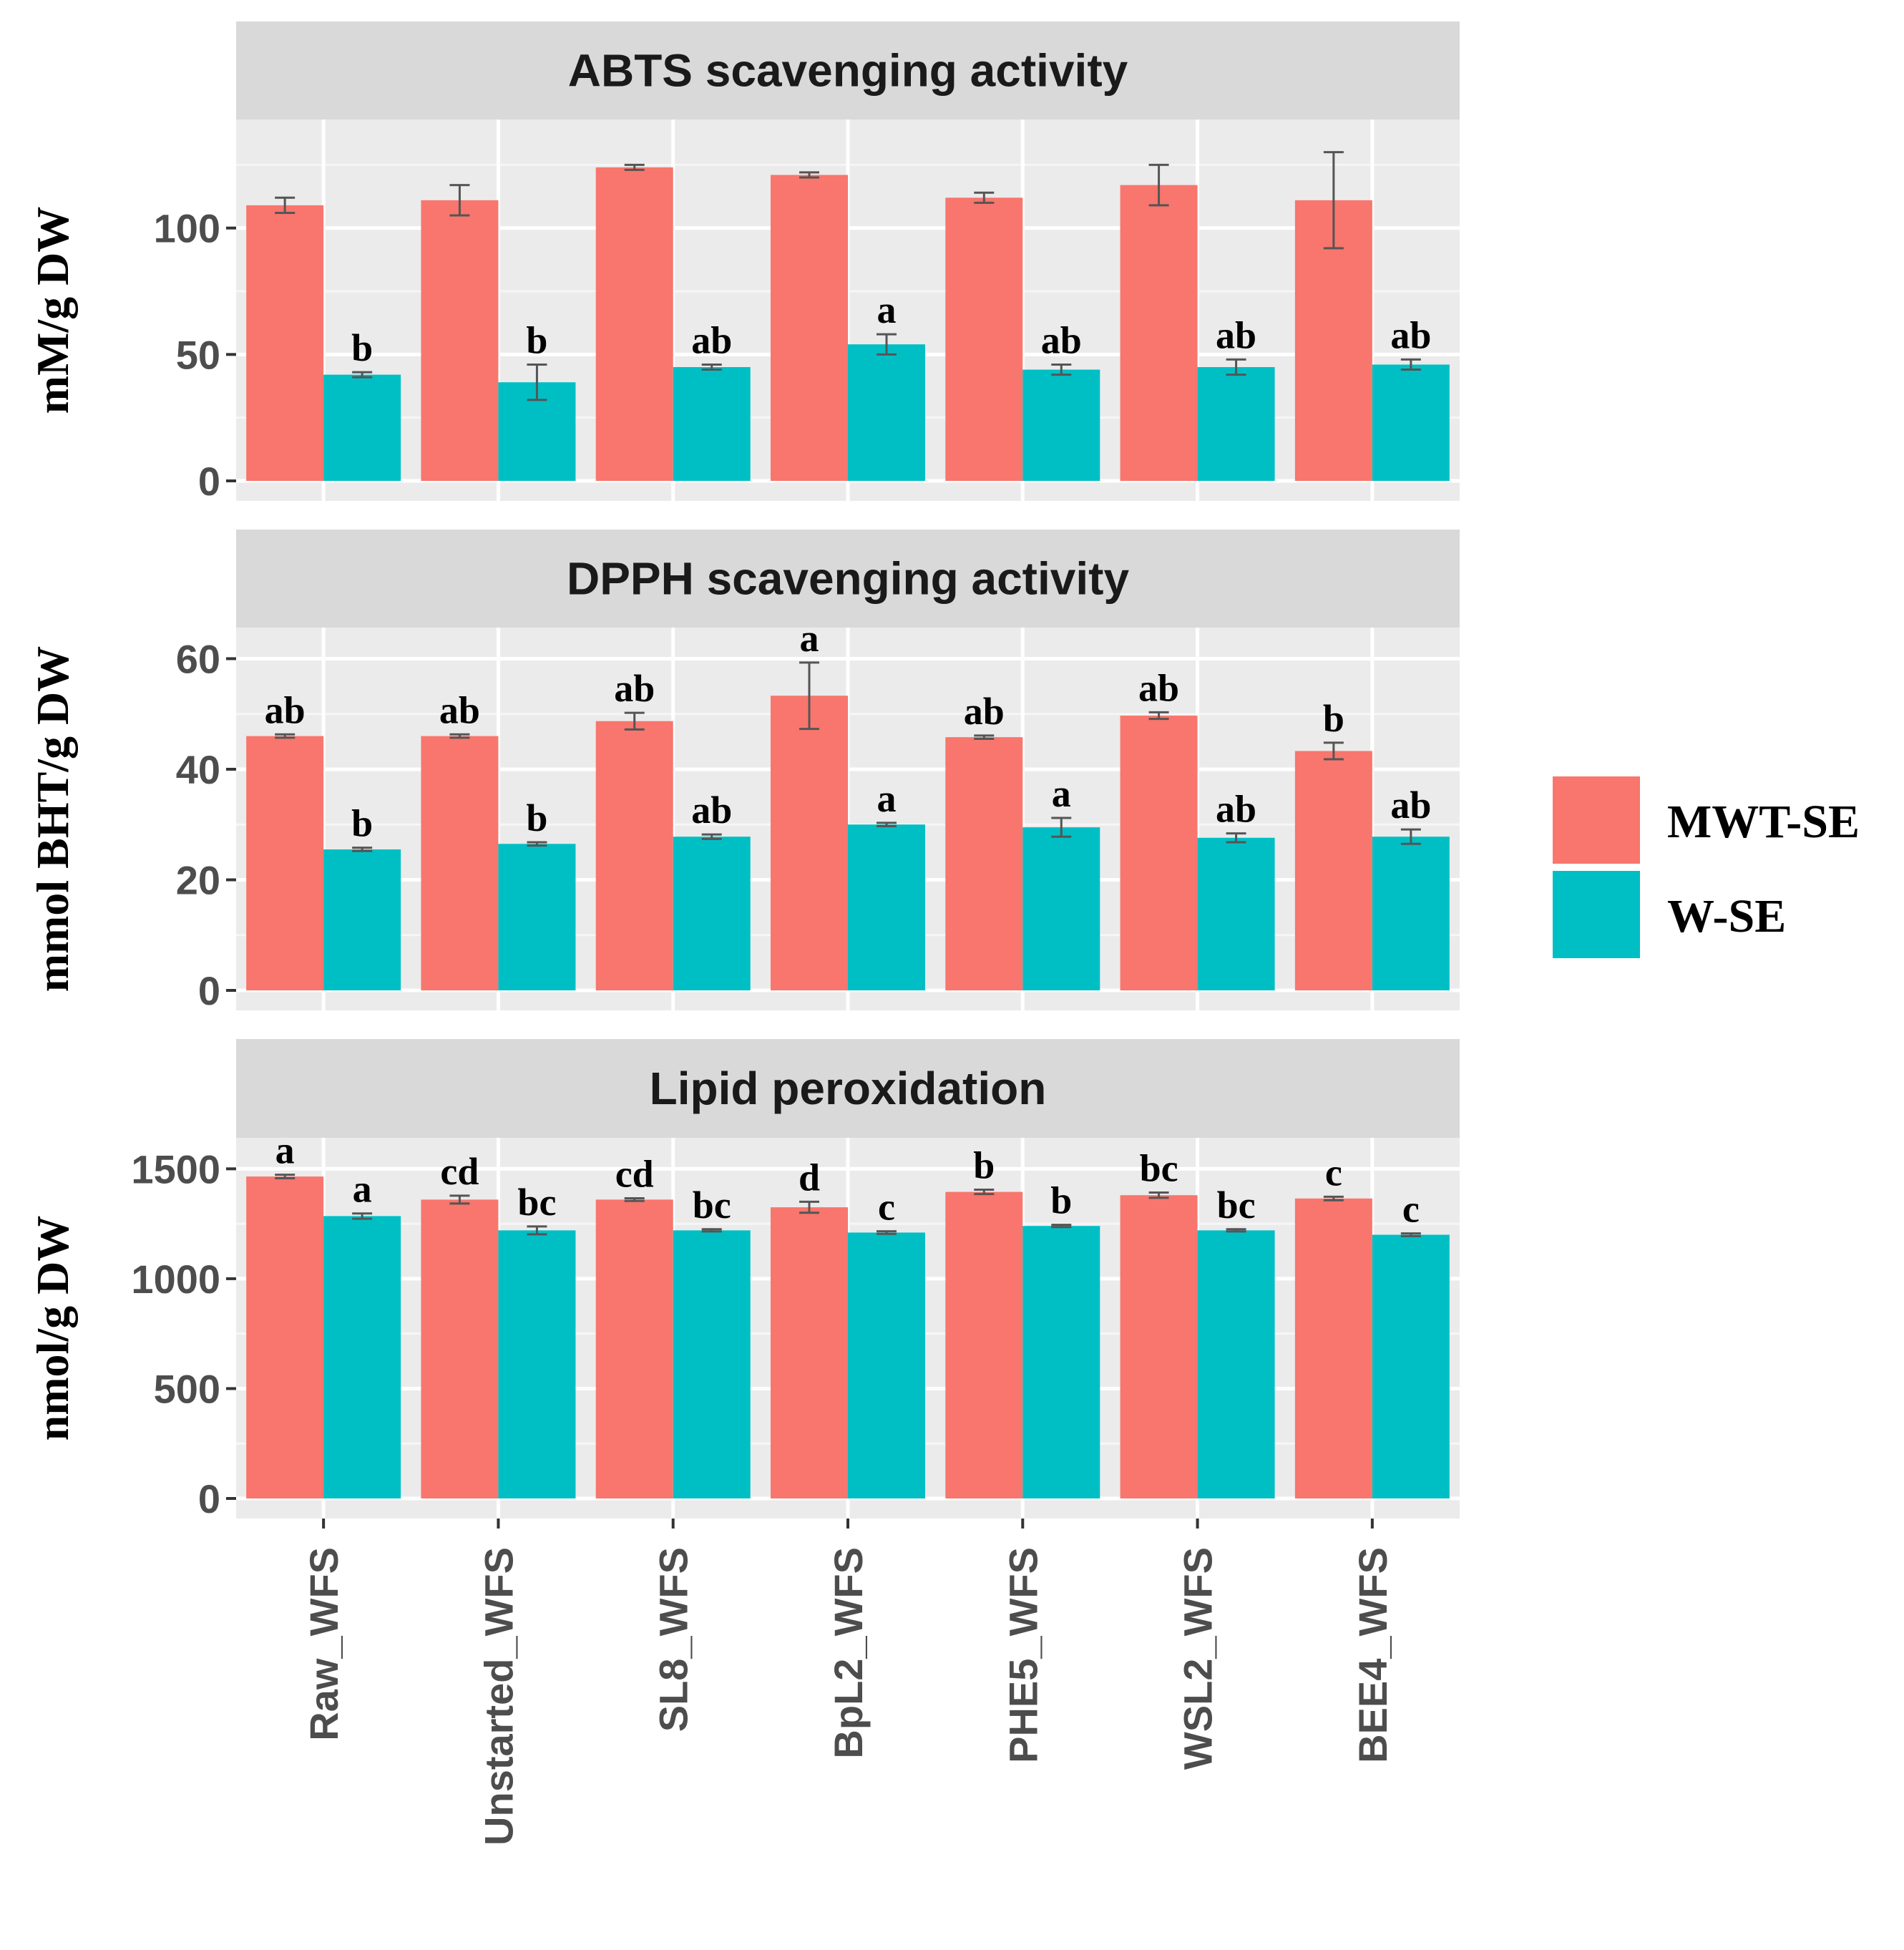 This screenshot has width=1904, height=1950. What do you see at coordinates (1411, 913) in the screenshot?
I see `panel2-bar-w-se-bee4-wfs` at bounding box center [1411, 913].